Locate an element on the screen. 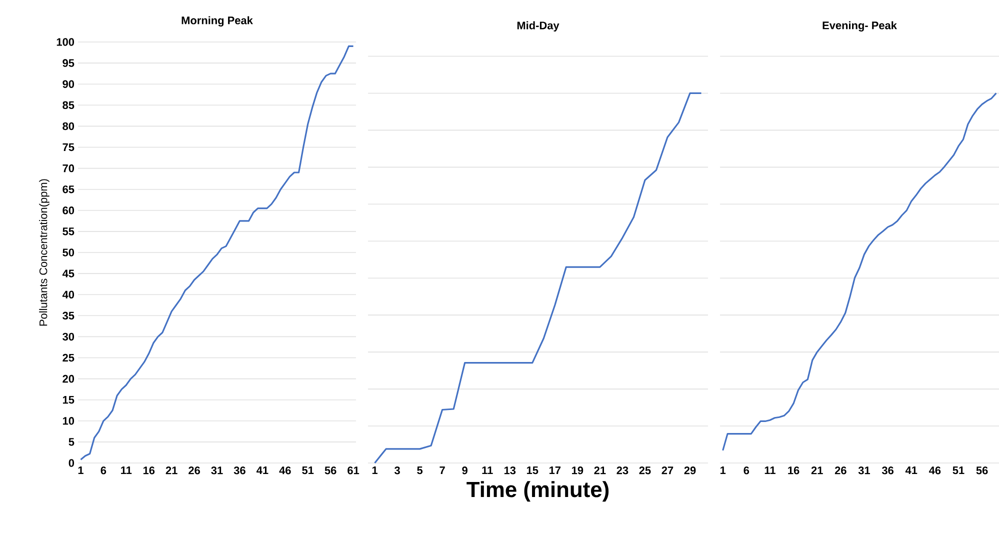 Image resolution: width=999 pixels, height=536 pixels. x-tick-label: 15 is located at coordinates (532, 470).